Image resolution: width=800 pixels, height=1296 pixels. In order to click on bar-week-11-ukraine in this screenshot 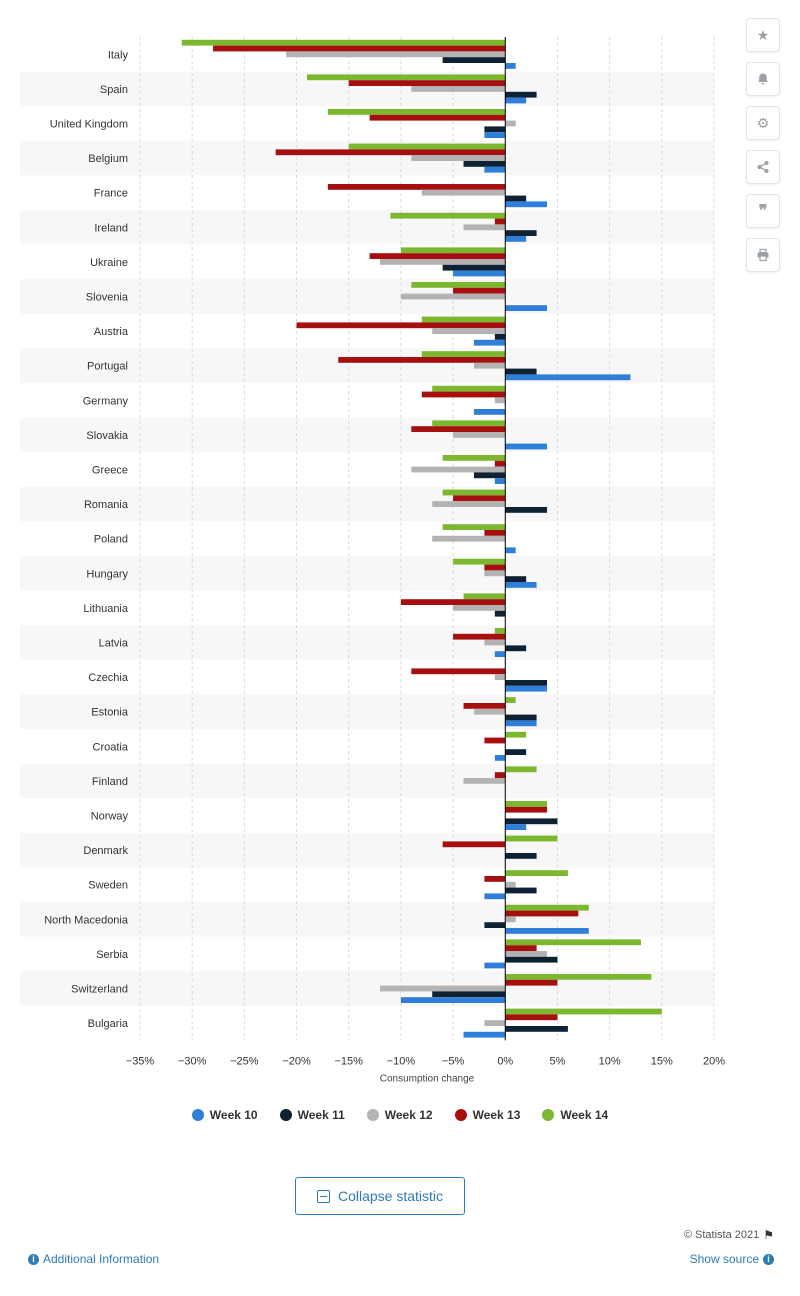, I will do `click(474, 267)`.